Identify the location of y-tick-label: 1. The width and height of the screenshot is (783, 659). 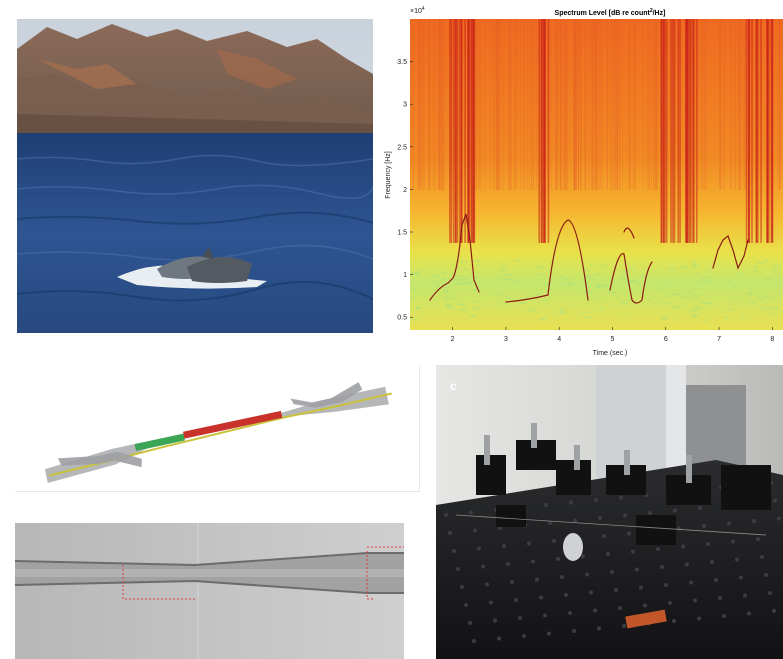
(405, 275).